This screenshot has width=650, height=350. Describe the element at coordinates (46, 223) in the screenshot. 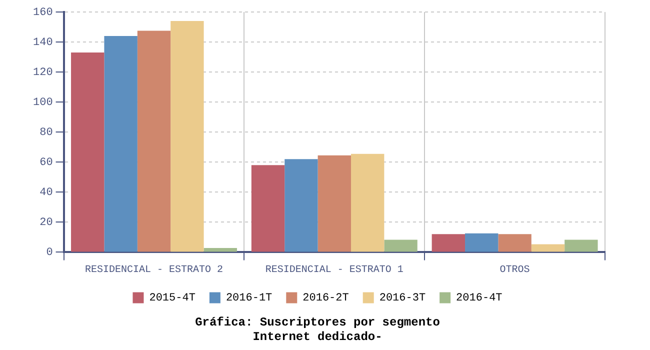

I see `y-tick-label: 20` at that location.